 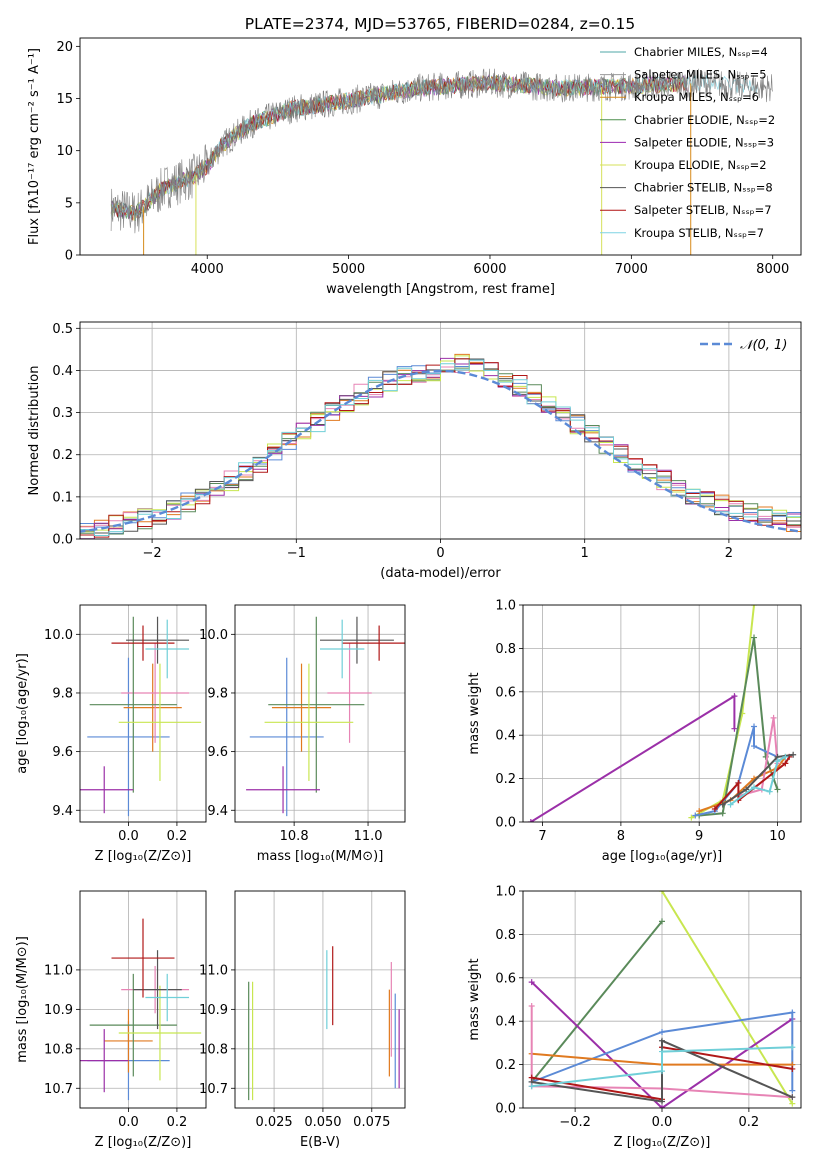 What do you see at coordinates (371, 1122) in the screenshot?
I see `x-tick-label: 0.075` at bounding box center [371, 1122].